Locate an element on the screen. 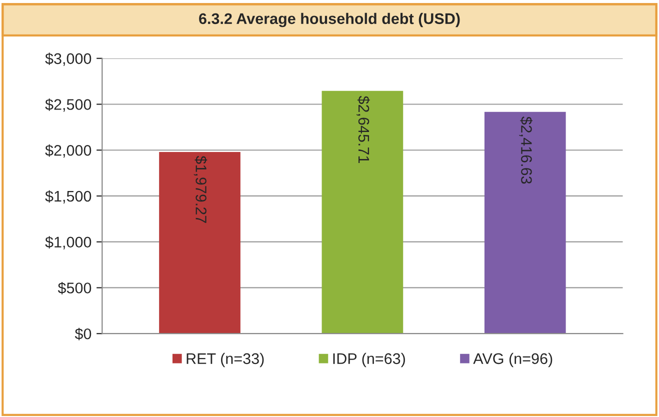  legend-label: AVG (n=96) is located at coordinates (512, 360).